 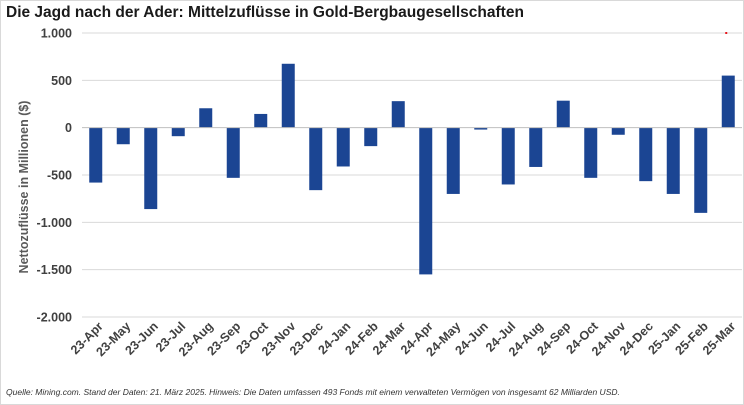 I want to click on annotations, so click(x=726, y=33).